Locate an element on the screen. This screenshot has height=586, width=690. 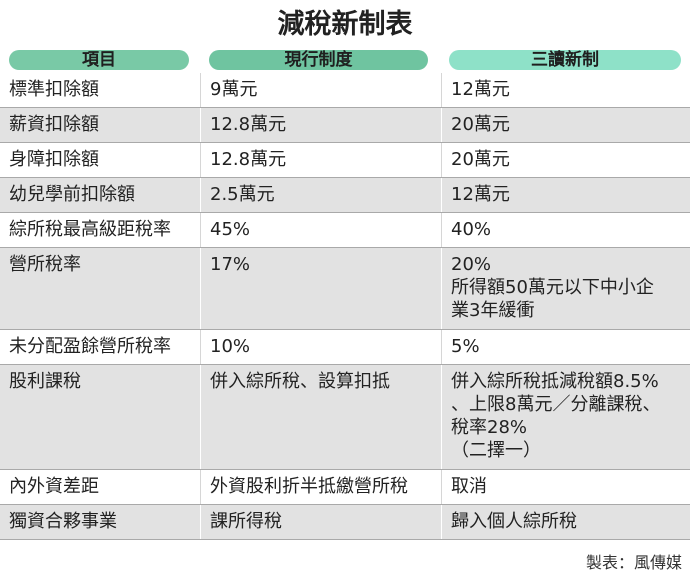
table-row: 標準扣除額 9萬元 12萬元 is located at coordinates (345, 90).